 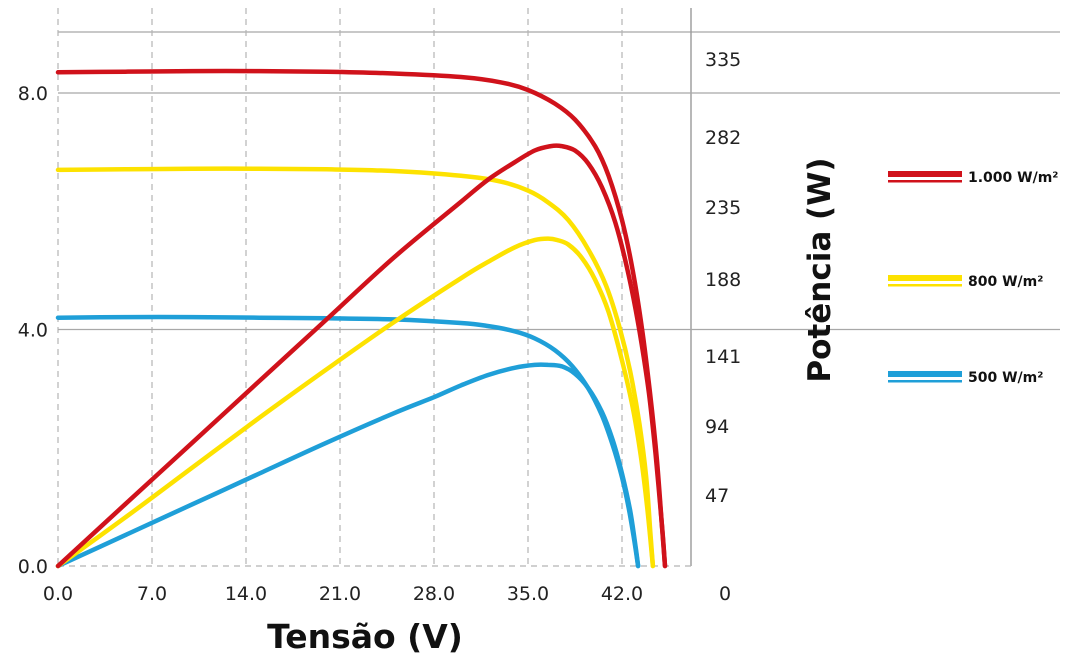 I want to click on y-right-tick-label: 235, so click(x=723, y=208).